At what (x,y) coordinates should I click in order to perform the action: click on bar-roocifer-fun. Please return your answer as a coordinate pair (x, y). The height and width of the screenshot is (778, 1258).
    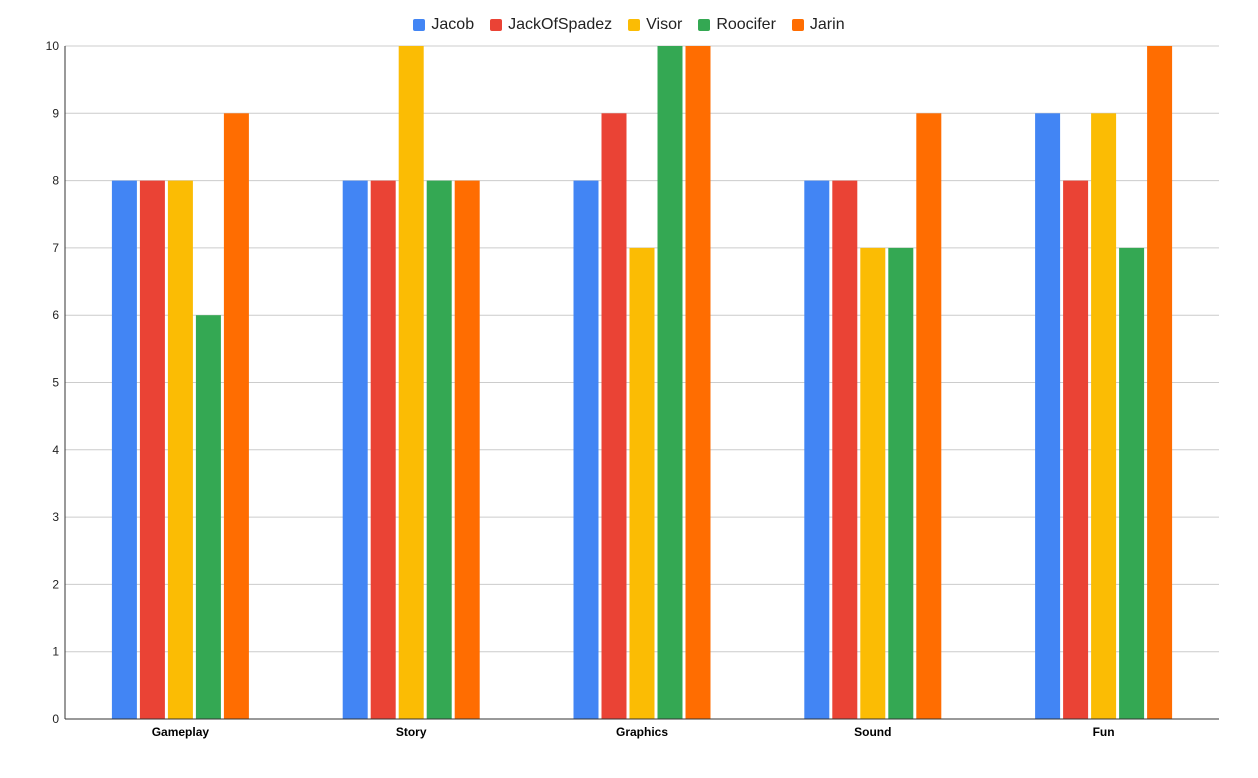
    Looking at the image, I should click on (1132, 483).